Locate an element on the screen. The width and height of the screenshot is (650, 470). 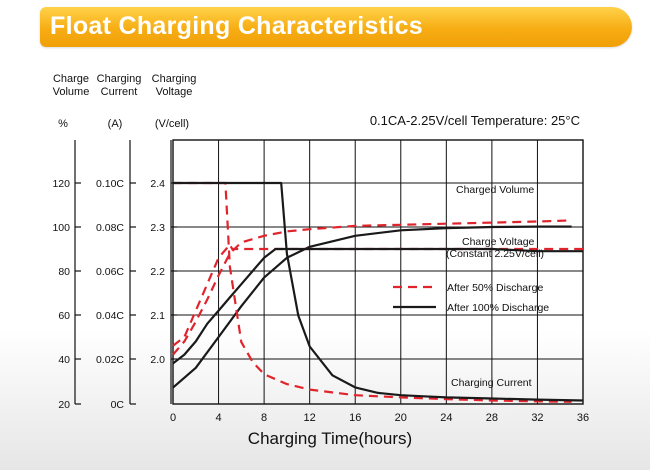
axis-2-tick-label: 2.0 is located at coordinates (157, 360).